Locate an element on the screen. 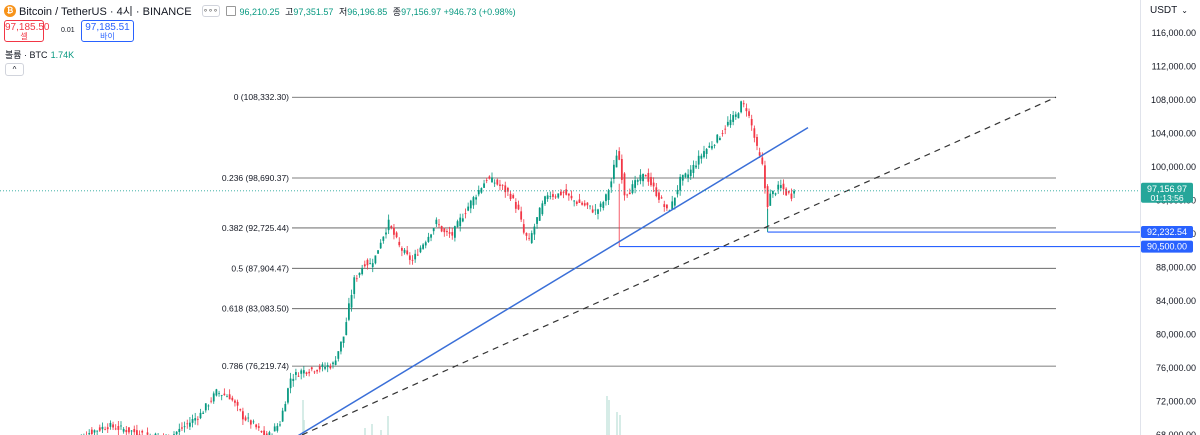 The height and width of the screenshot is (435, 1200). support-level-tag is located at coordinates (1167, 246).